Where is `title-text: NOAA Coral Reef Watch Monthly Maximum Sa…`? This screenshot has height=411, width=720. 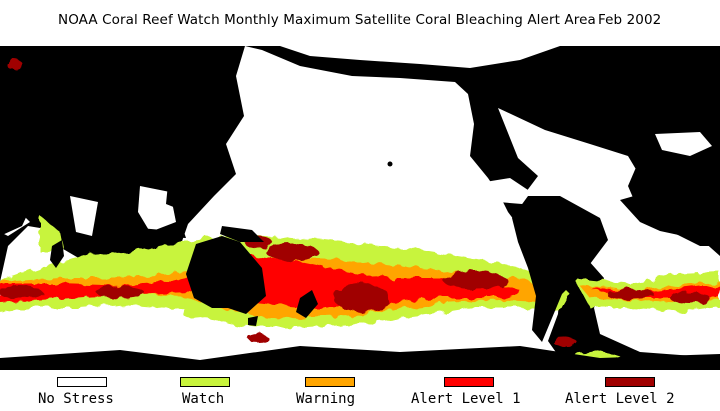
title-text: NOAA Coral Reef Watch Monthly Maximum Sa… is located at coordinates (327, 20).